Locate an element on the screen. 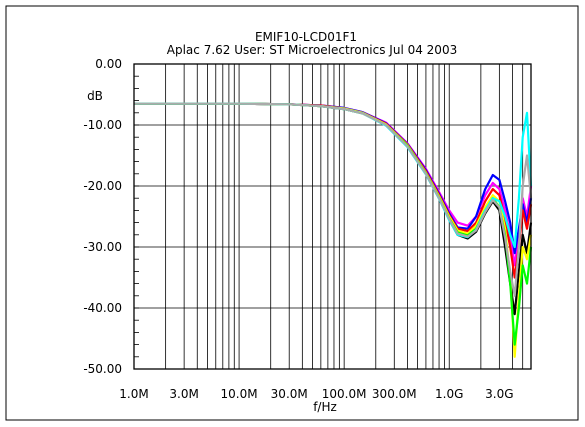  x-tick-labels: 1.0M 3.0M 10.0M 30.0M 100.0M 300.0M 1.0G 3.0G is located at coordinates (316, 394).